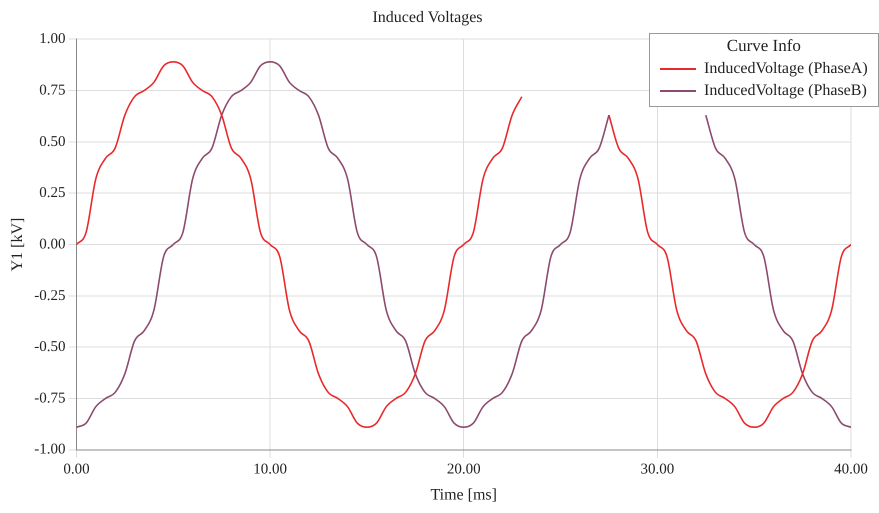 Image resolution: width=879 pixels, height=513 pixels. Describe the element at coordinates (764, 46) in the screenshot. I see `legend-title: Curve Info` at that location.